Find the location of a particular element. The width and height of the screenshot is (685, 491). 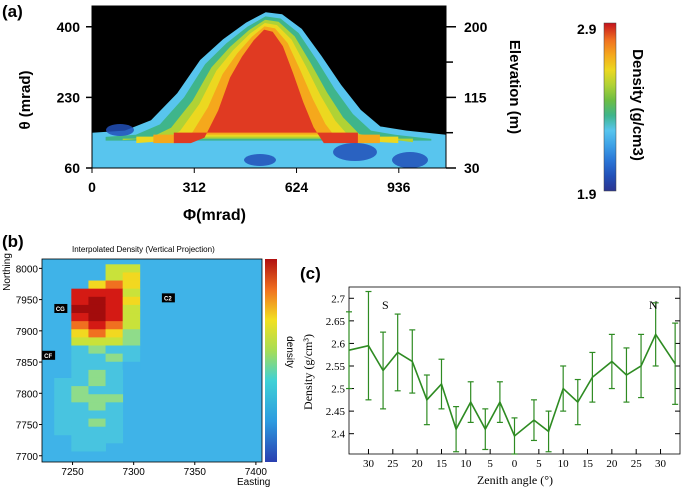

panel-b-site-labels: CG C2 CF is located at coordinates (108, 326).